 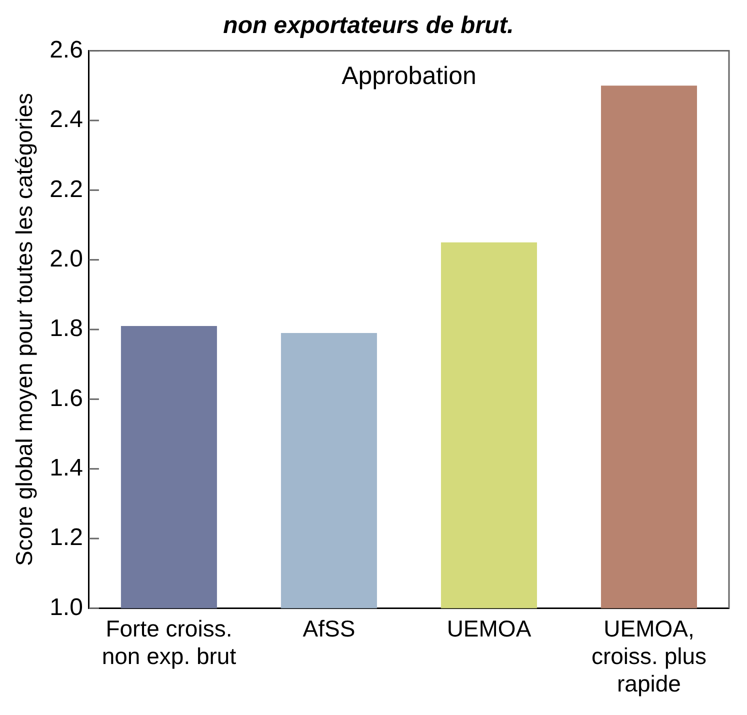 I want to click on chart-title: non exportateurs de brut., so click(x=368, y=26).